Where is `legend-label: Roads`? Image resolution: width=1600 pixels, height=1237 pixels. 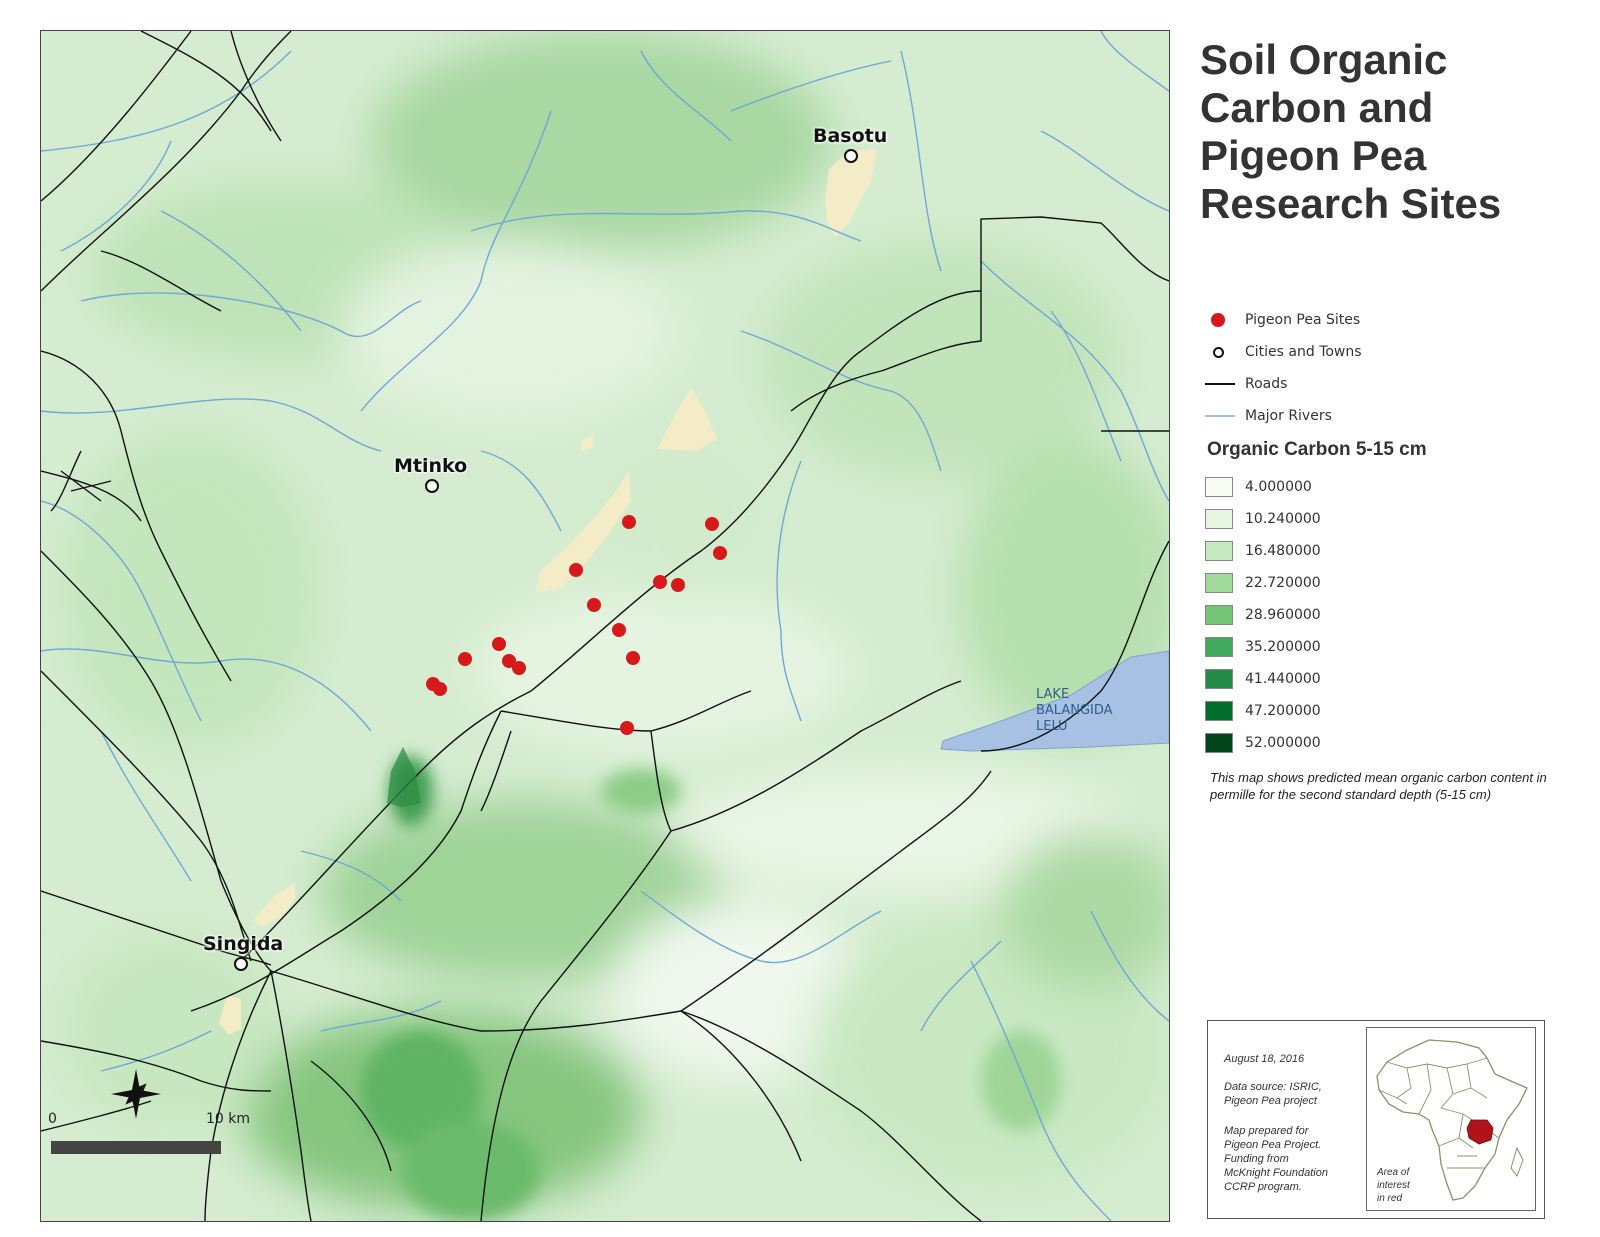 legend-label: Roads is located at coordinates (1266, 384).